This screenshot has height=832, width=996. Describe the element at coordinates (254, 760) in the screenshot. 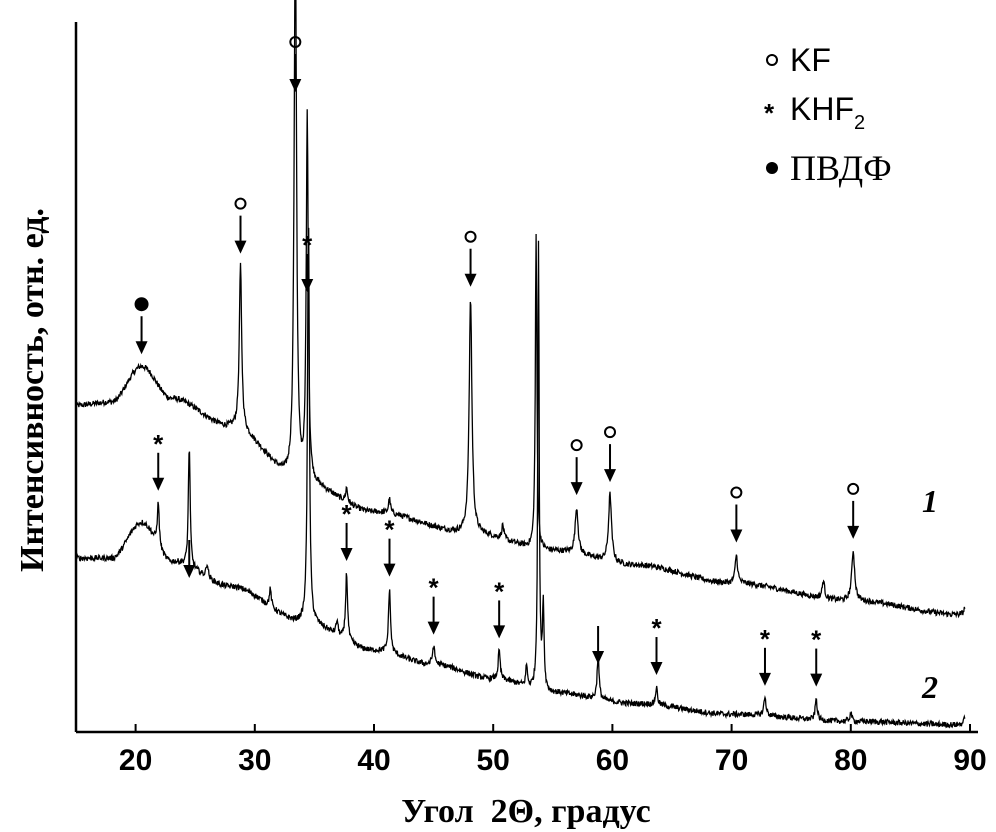

I see `x-tick-label: 30` at that location.